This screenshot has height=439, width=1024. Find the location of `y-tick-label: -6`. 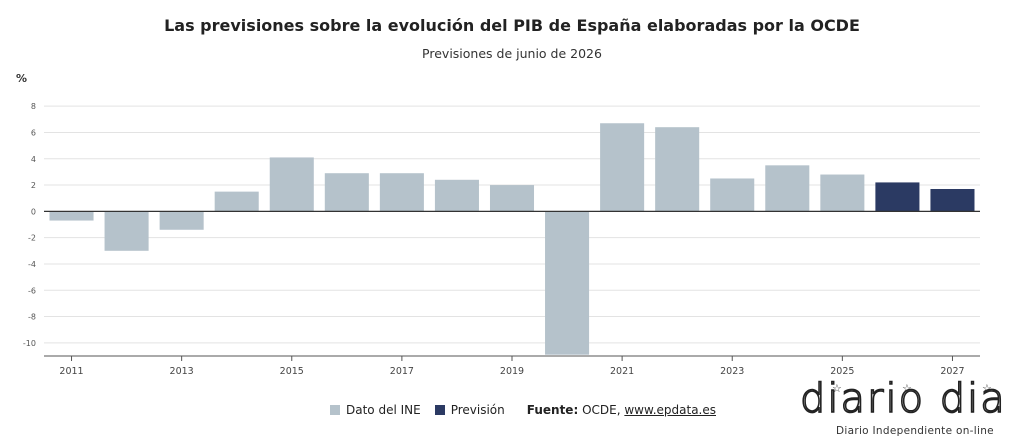

y-tick-label: -6 is located at coordinates (32, 290).